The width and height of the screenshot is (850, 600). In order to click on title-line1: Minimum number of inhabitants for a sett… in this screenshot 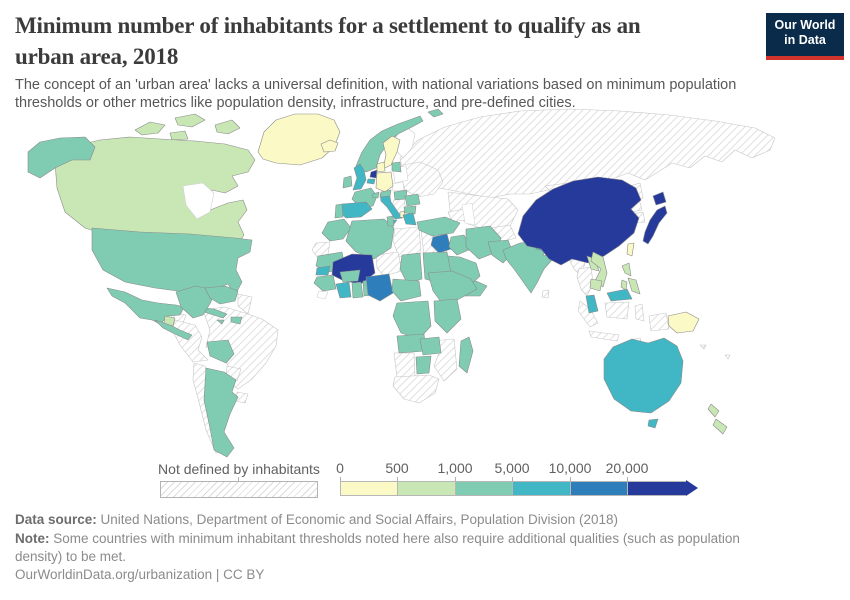, I will do `click(328, 25)`.